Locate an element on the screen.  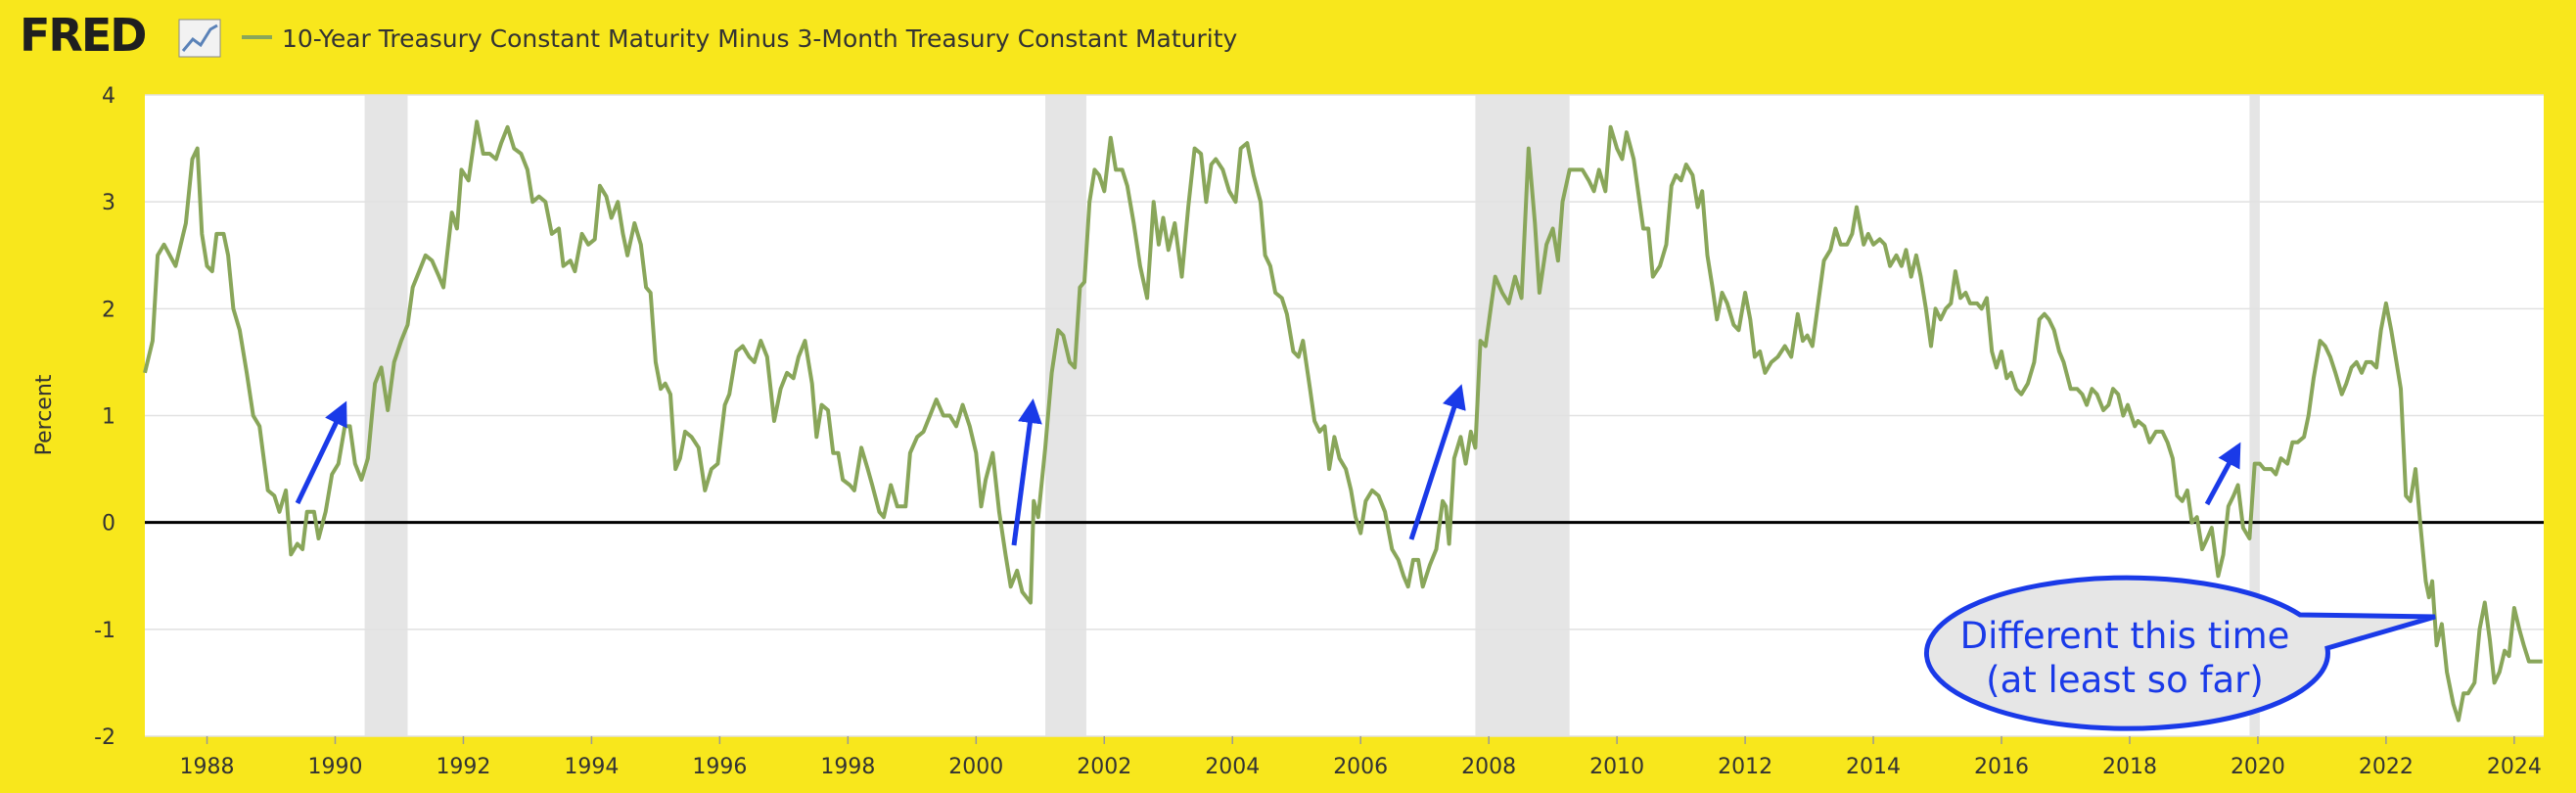
y-tick-label: 3 is located at coordinates (108, 203).